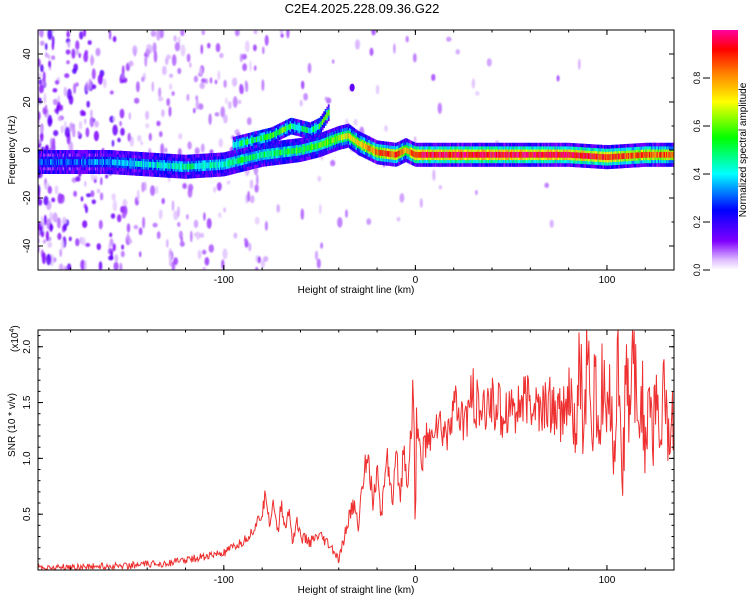 This screenshot has width=750, height=600. What do you see at coordinates (697, 174) in the screenshot?
I see `colorbar-tick-label: 0.4` at bounding box center [697, 174].